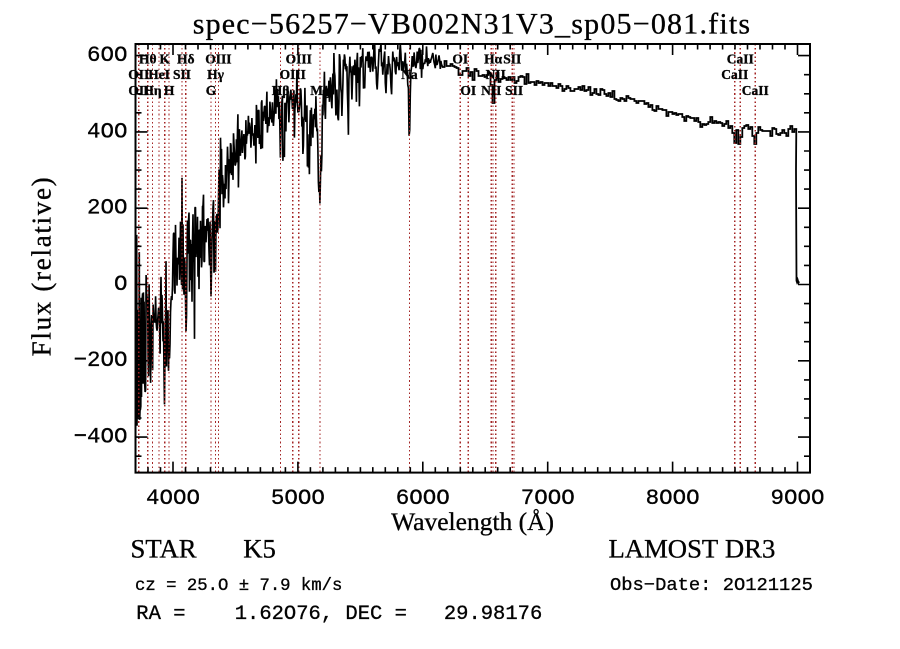  Describe the element at coordinates (152, 90) in the screenshot. I see `svg-text: Hη` at that location.